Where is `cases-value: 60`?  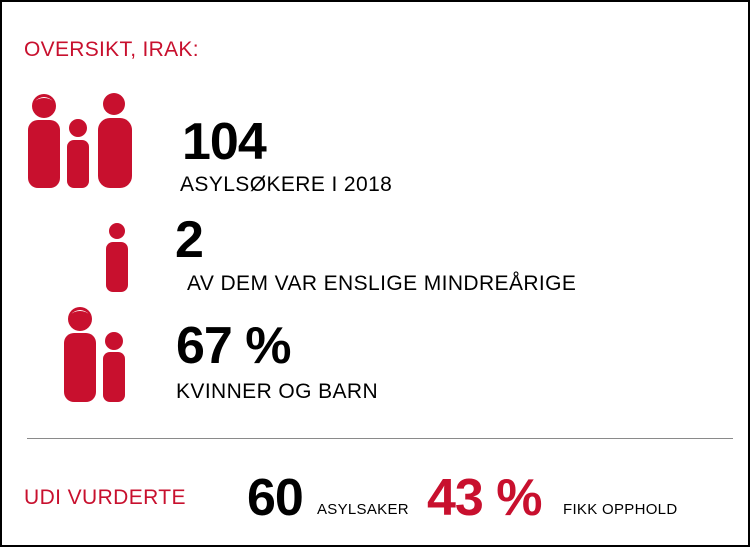 cases-value: 60 is located at coordinates (275, 498).